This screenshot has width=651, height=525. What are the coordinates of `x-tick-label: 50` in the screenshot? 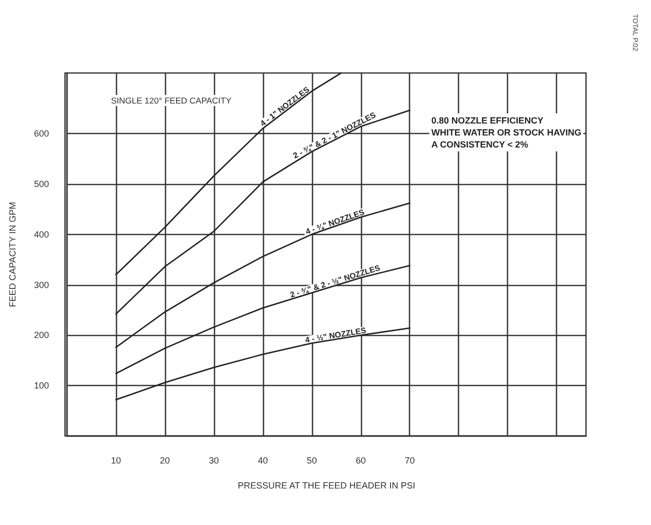 It's located at (311, 461).